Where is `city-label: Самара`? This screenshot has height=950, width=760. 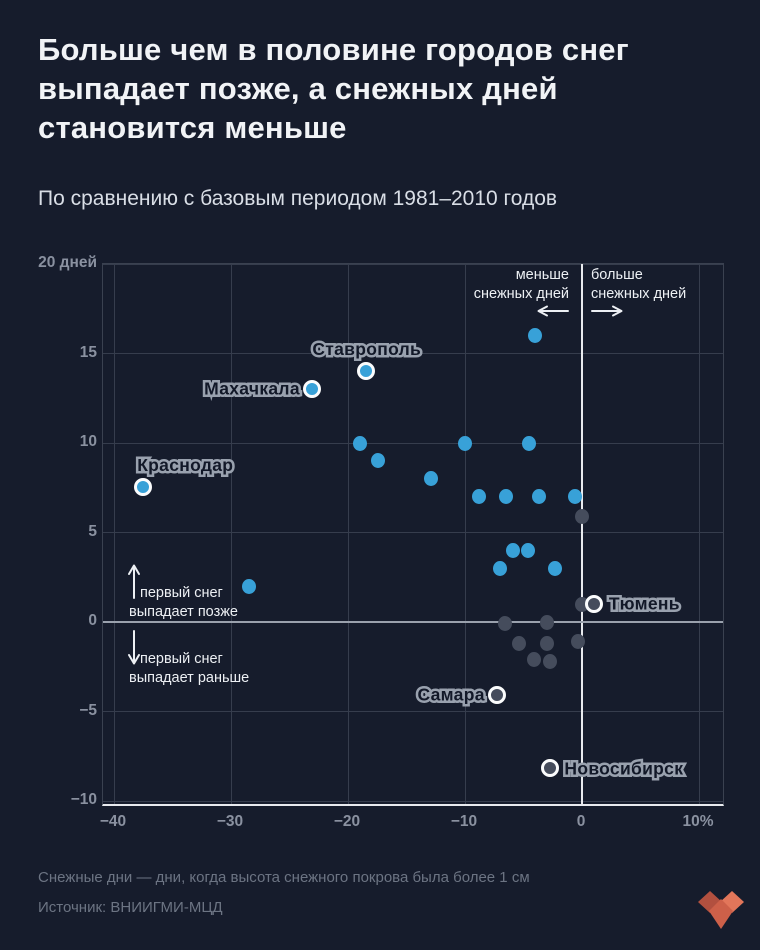 city-label: Самара is located at coordinates (451, 694).